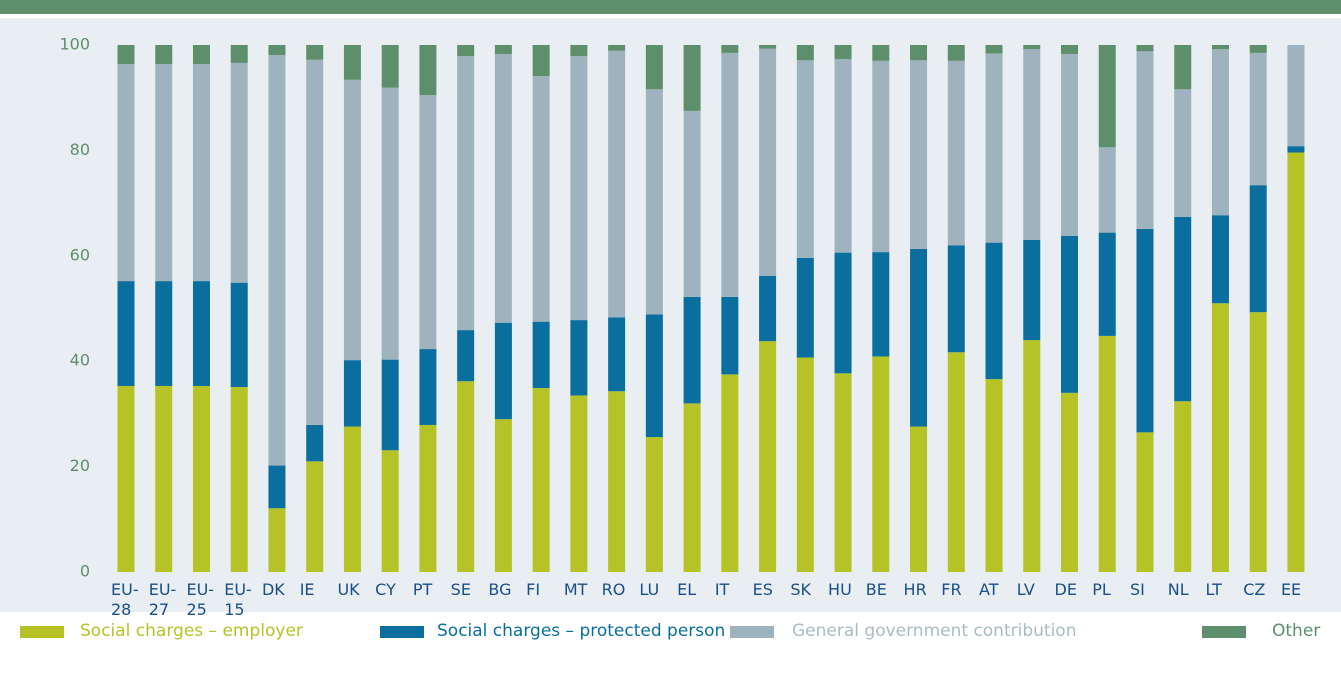 The image size is (1341, 678). What do you see at coordinates (762, 589) in the screenshot?
I see `x-tick-label: ES` at bounding box center [762, 589].